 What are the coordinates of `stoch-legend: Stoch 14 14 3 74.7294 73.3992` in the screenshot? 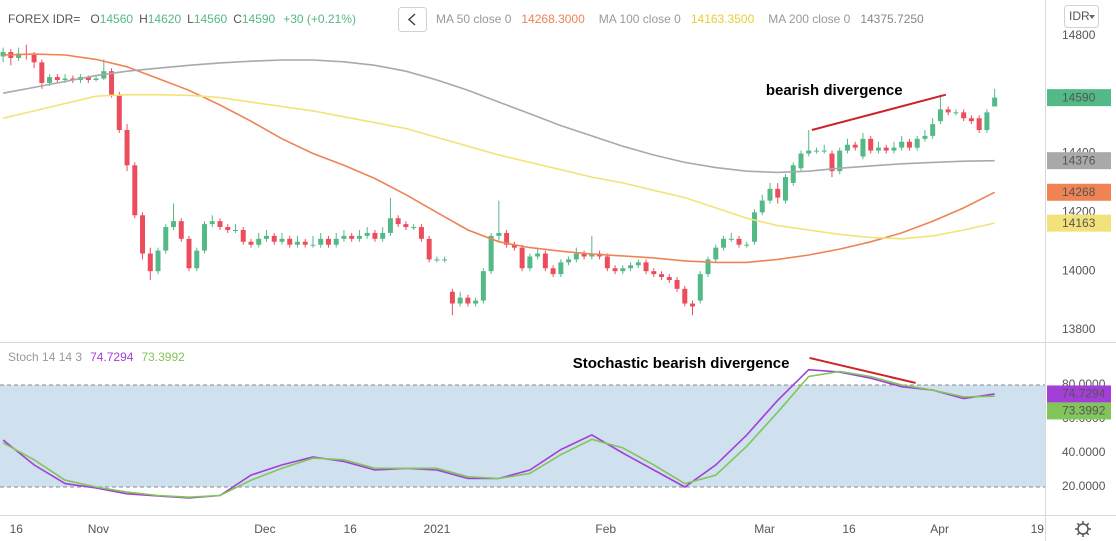 It's located at (96, 357).